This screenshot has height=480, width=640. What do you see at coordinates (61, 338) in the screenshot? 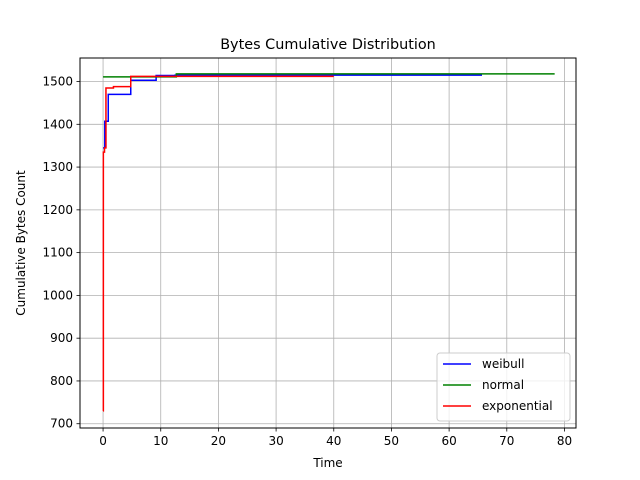
I see `y-tick-label: 900` at bounding box center [61, 338].